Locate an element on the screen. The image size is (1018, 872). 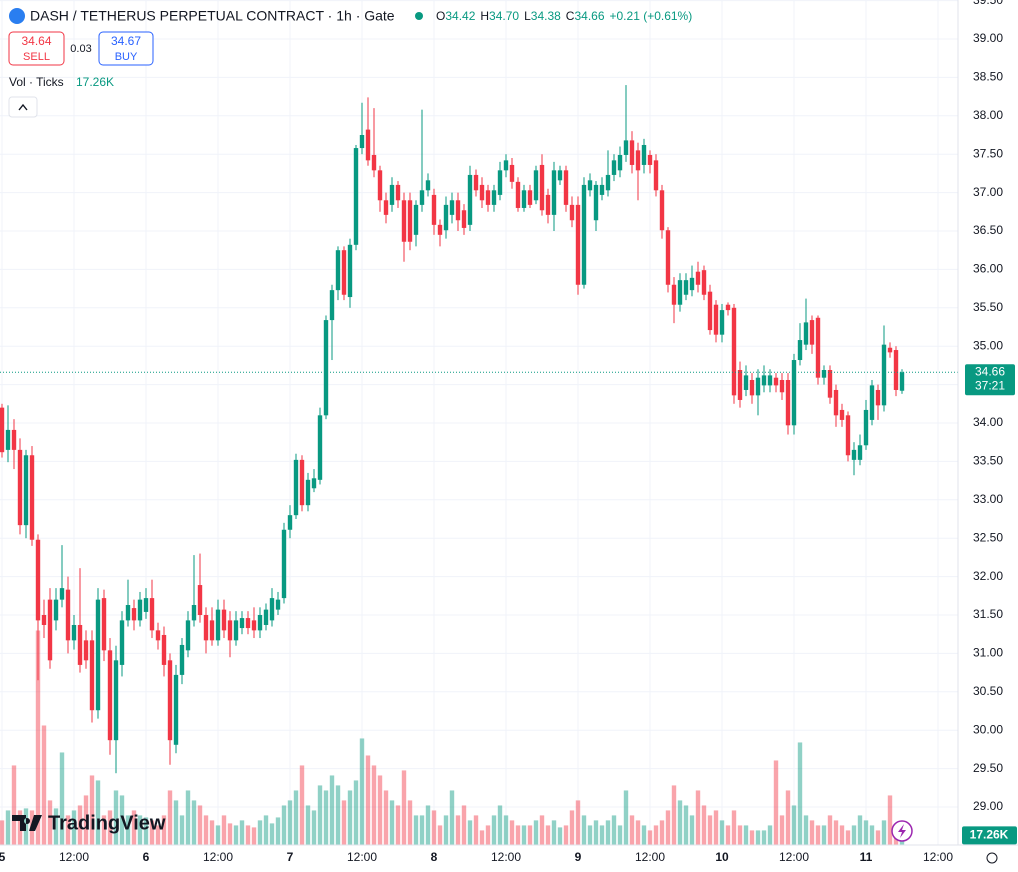
sell-button is located at coordinates (36, 48).